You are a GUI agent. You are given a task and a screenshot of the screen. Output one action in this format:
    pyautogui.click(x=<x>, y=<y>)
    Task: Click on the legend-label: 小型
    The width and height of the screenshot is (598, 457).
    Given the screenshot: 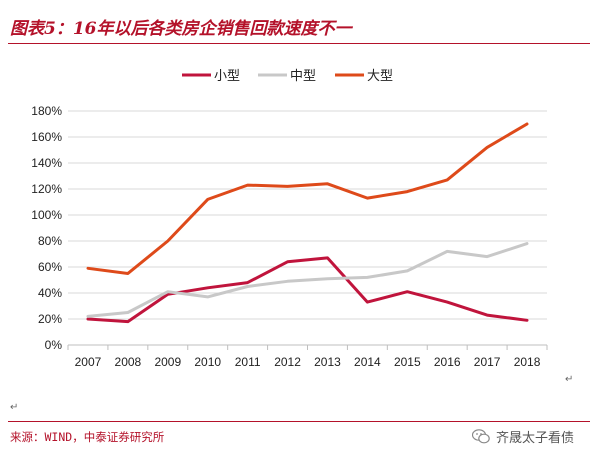 What is the action you would take?
    pyautogui.click(x=227, y=76)
    